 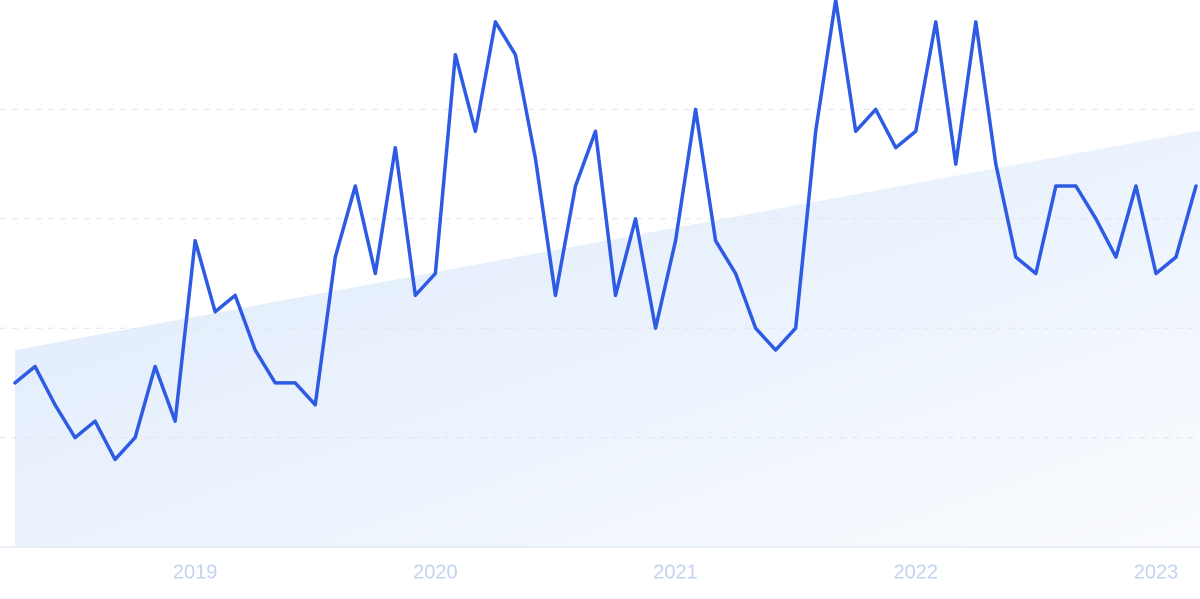 I want to click on x-tick-label: 2019, so click(x=195, y=572).